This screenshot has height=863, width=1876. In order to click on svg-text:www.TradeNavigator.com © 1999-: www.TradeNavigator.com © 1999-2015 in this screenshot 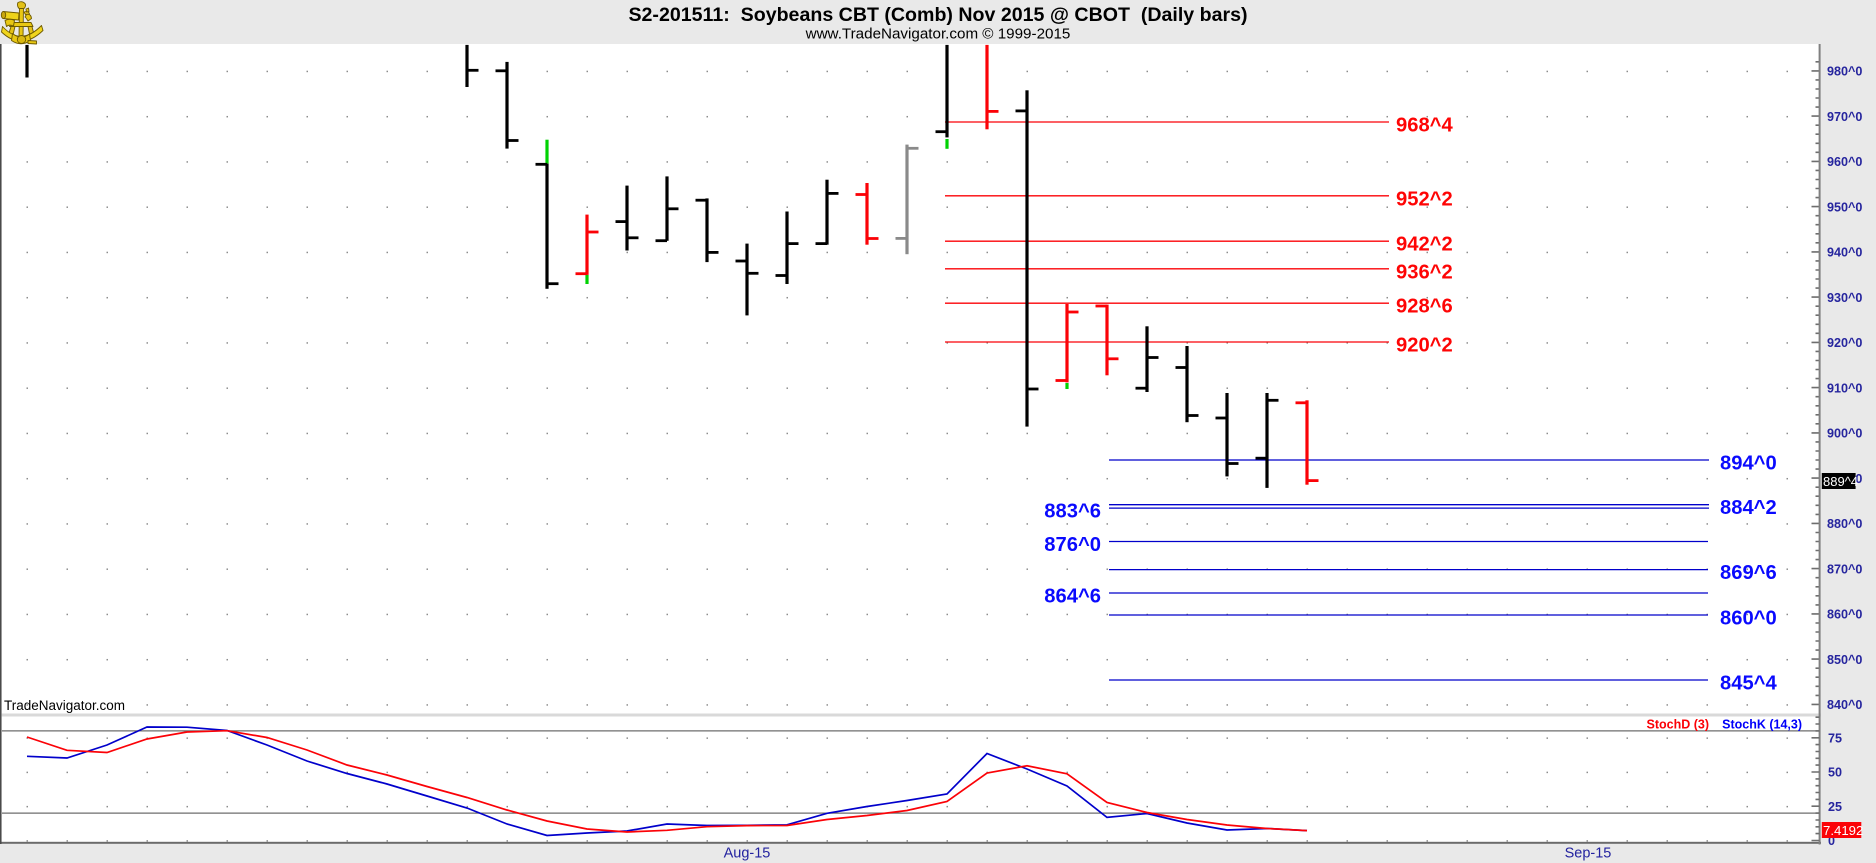, I will do `click(938, 34)`.